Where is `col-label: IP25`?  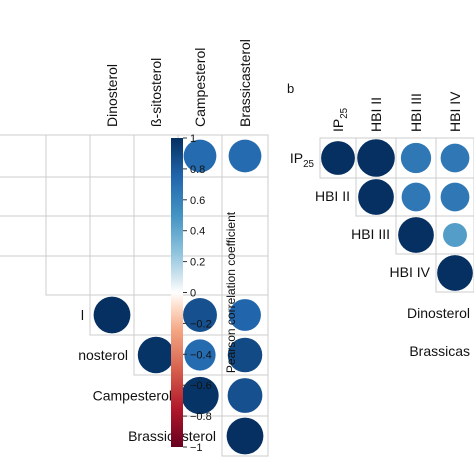
col-label: IP25 is located at coordinates (340, 119).